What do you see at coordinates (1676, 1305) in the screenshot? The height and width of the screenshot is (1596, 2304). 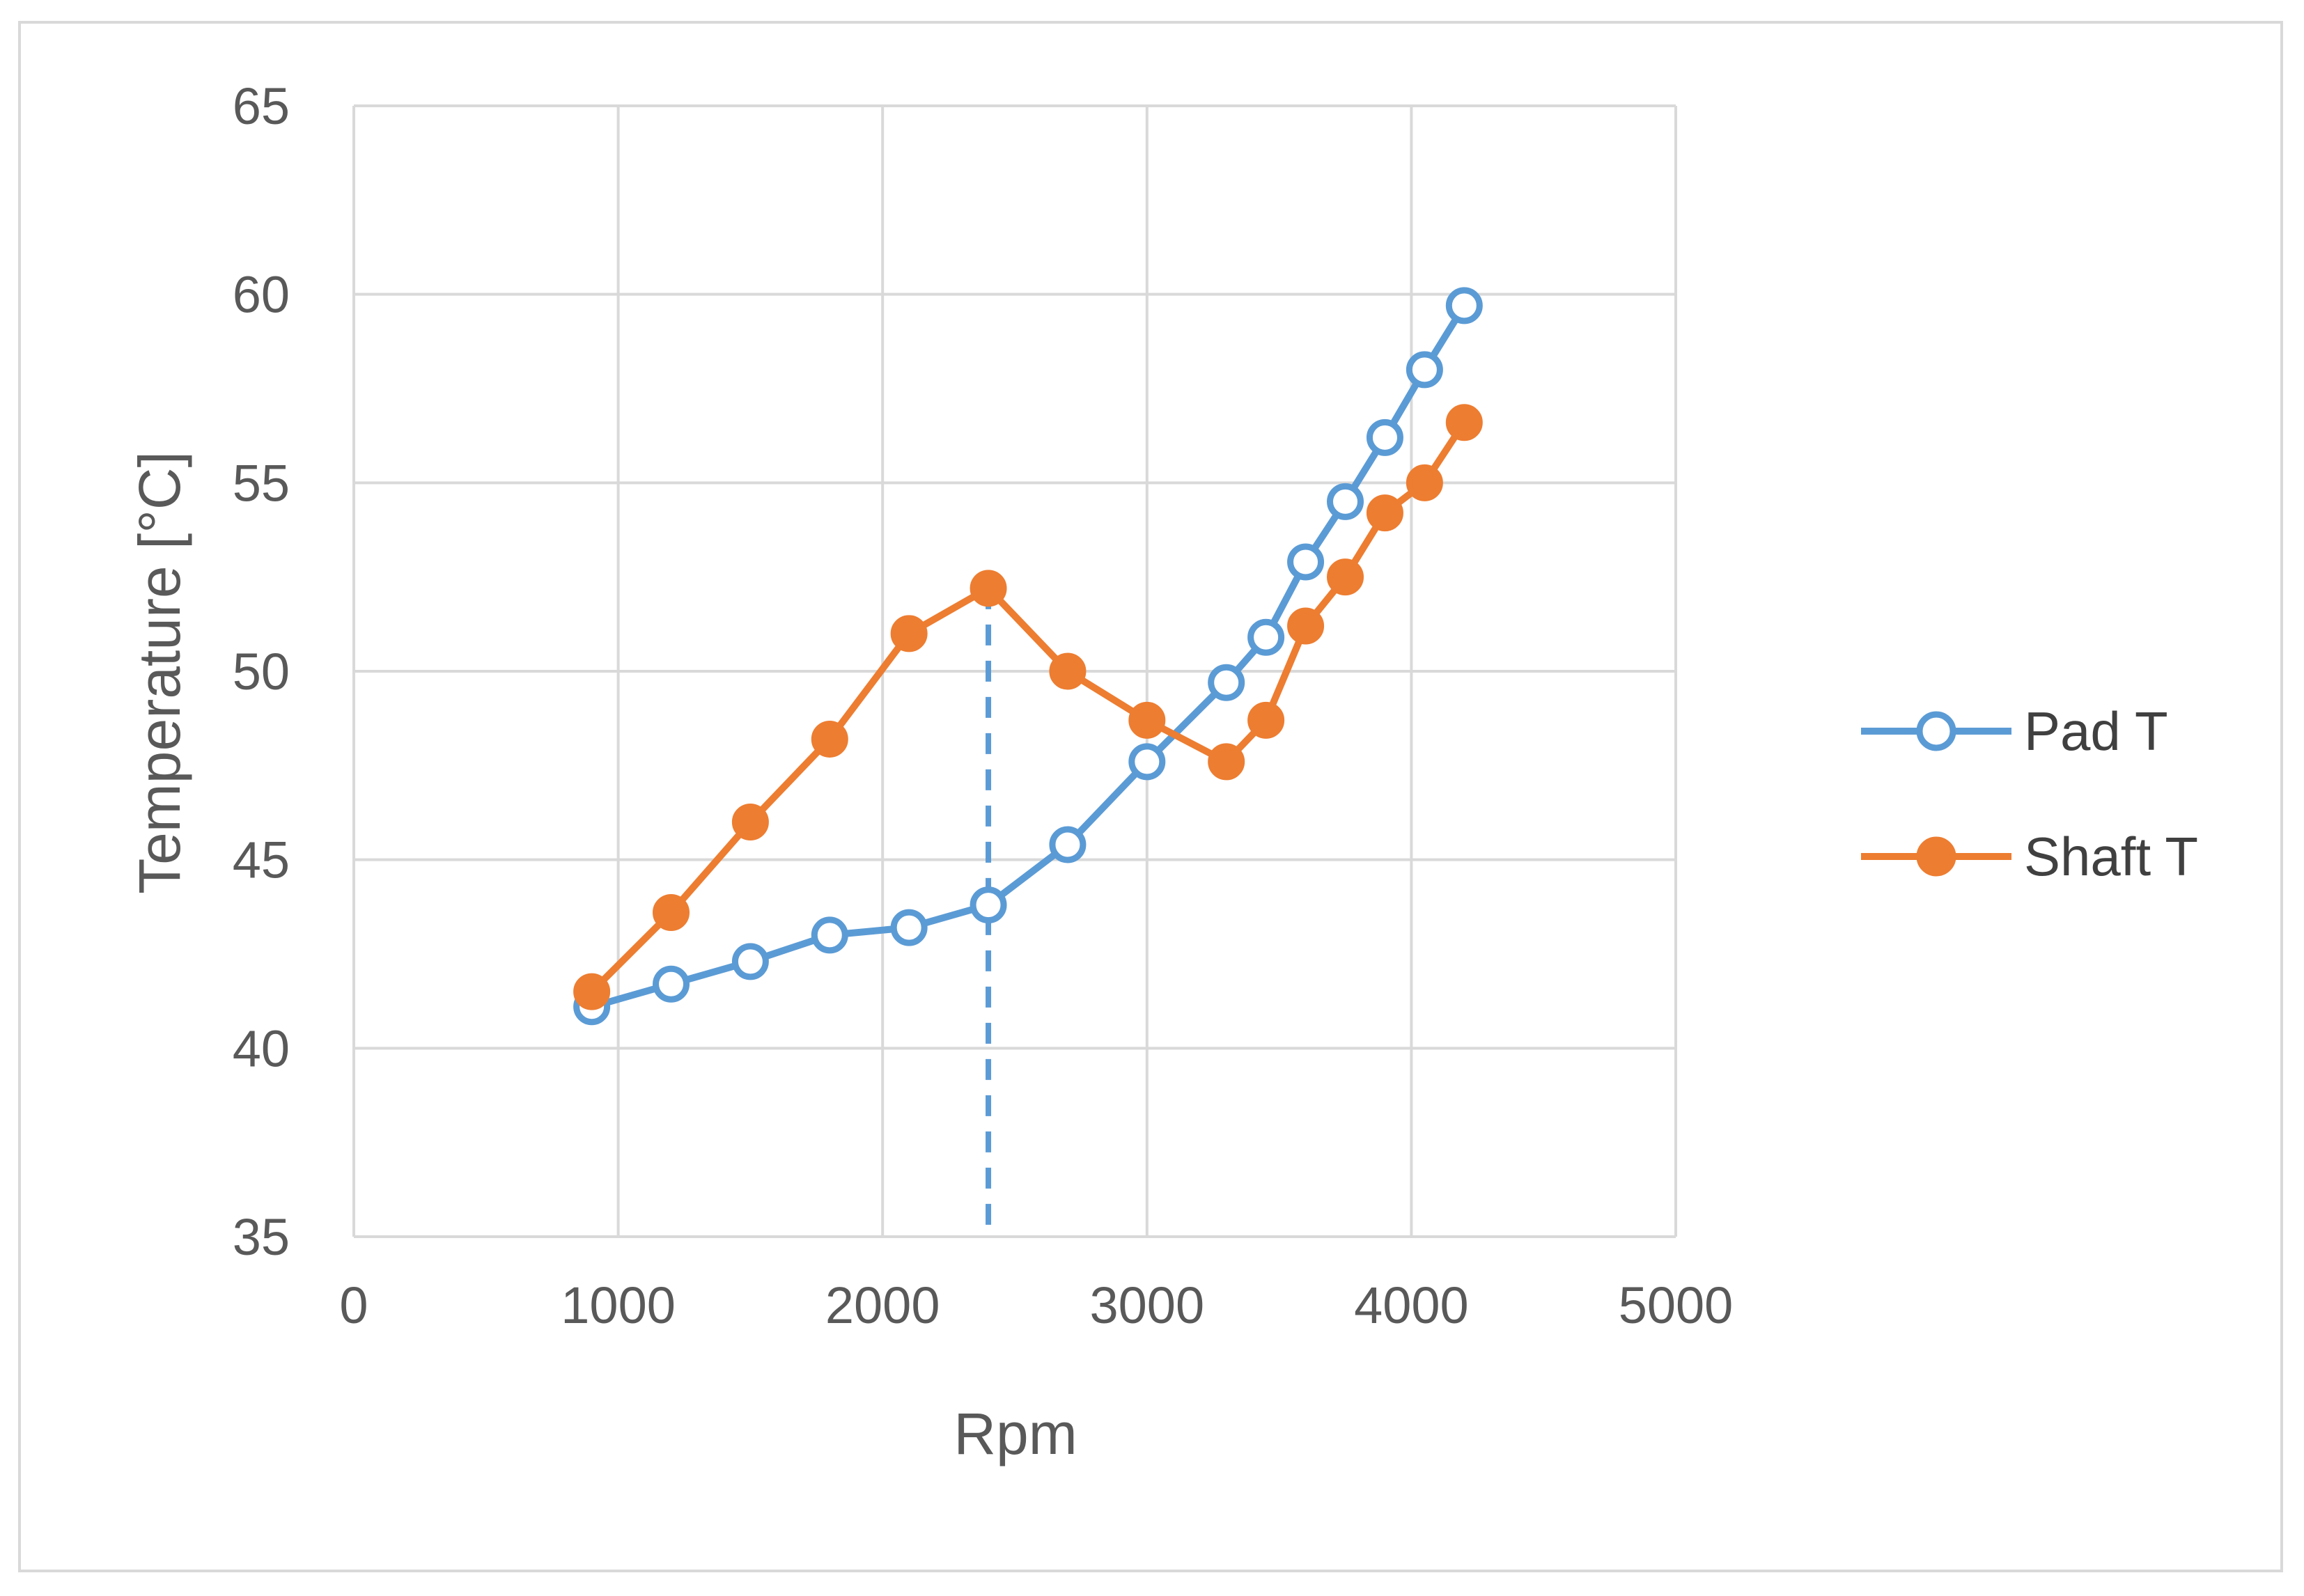 I see `x-tick-label: 5000` at bounding box center [1676, 1305].